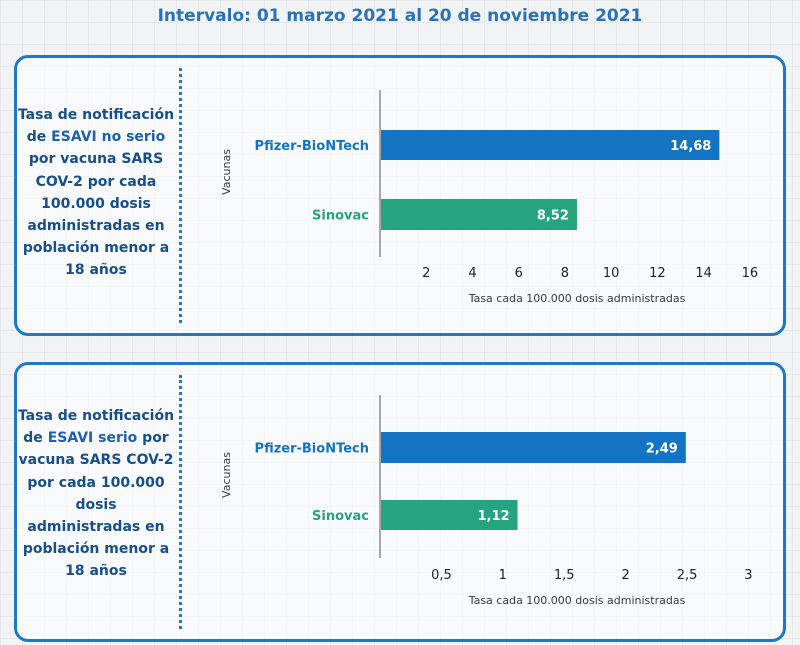 This screenshot has width=800, height=645. What do you see at coordinates (657, 273) in the screenshot?
I see `x-tick-label: 12` at bounding box center [657, 273].